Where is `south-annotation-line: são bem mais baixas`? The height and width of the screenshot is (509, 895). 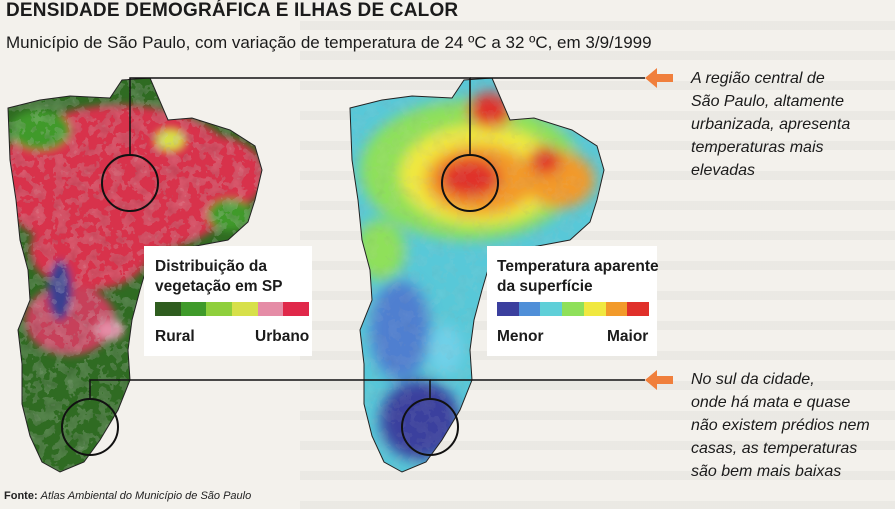
south-annotation-line: são bem mais baixas is located at coordinates (766, 471).